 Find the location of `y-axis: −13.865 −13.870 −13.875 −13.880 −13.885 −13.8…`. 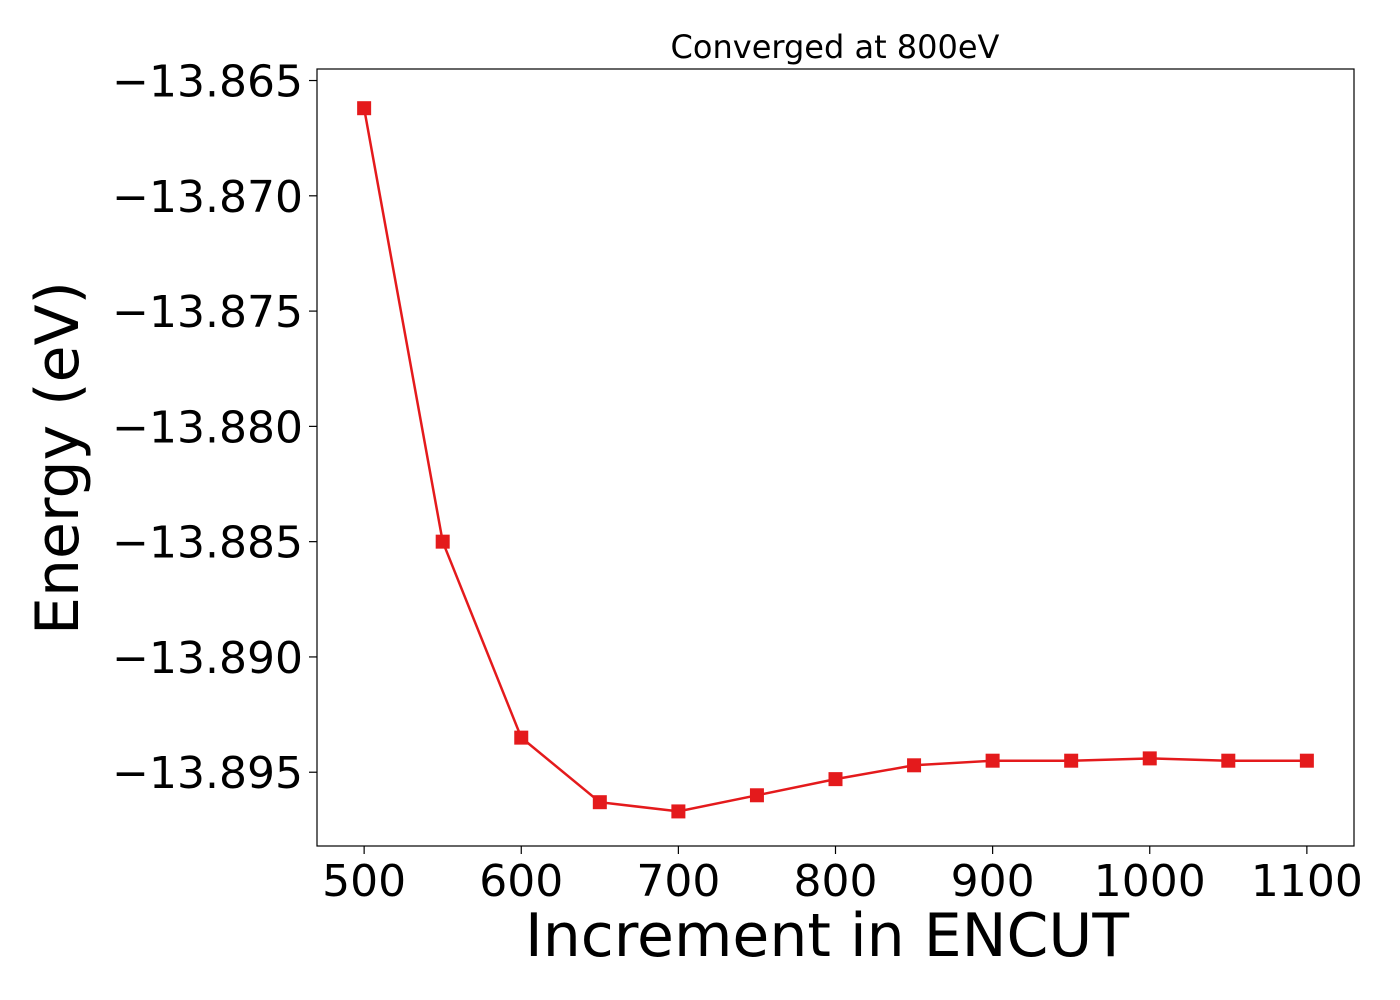

y-axis: −13.865 −13.870 −13.875 −13.880 −13.885 −13.8… is located at coordinates (214, 428).